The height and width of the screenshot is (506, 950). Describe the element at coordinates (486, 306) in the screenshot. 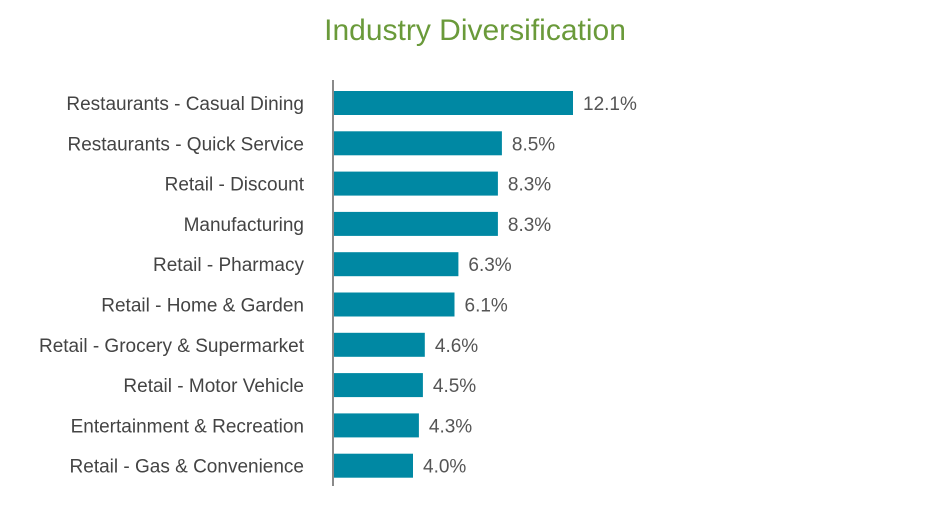

I see `value-label: 6.1%` at that location.